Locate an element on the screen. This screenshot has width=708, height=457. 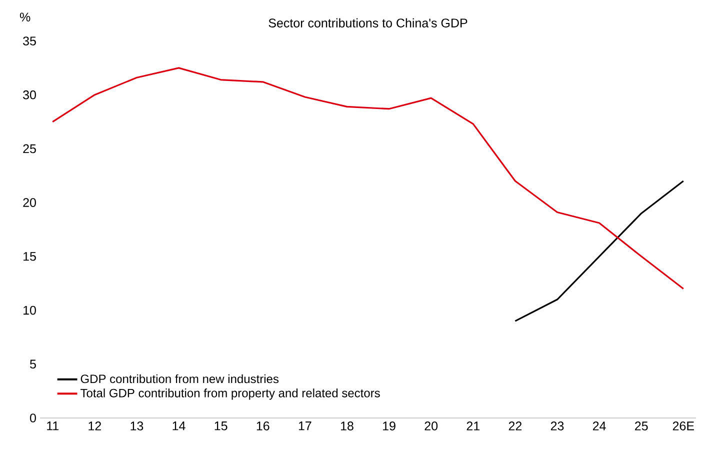
x-tick-label: 23 is located at coordinates (557, 426).